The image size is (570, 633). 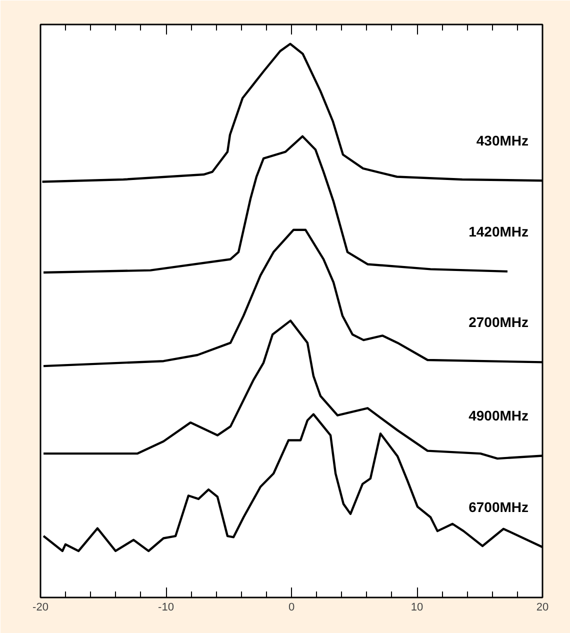 I want to click on x-tick-label: -10, so click(x=166, y=608).